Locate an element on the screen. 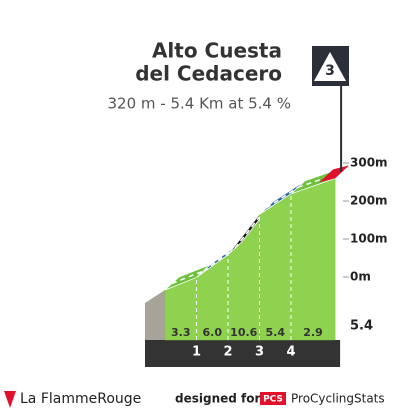 The image size is (405, 419). km-label: 4 is located at coordinates (290, 352).